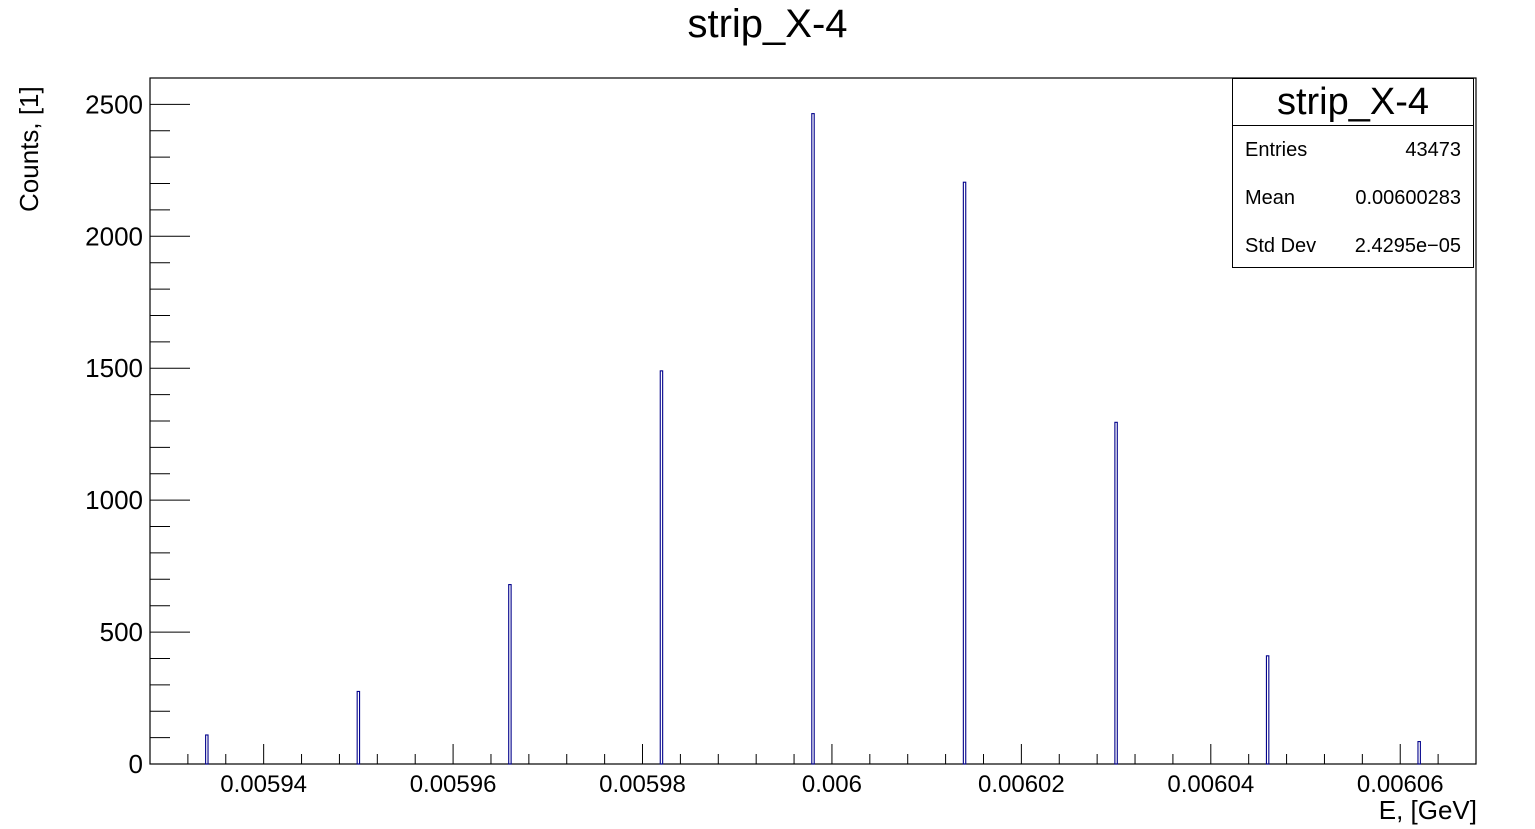  I want to click on stats-row-entries: Entries 43473, so click(1353, 150).